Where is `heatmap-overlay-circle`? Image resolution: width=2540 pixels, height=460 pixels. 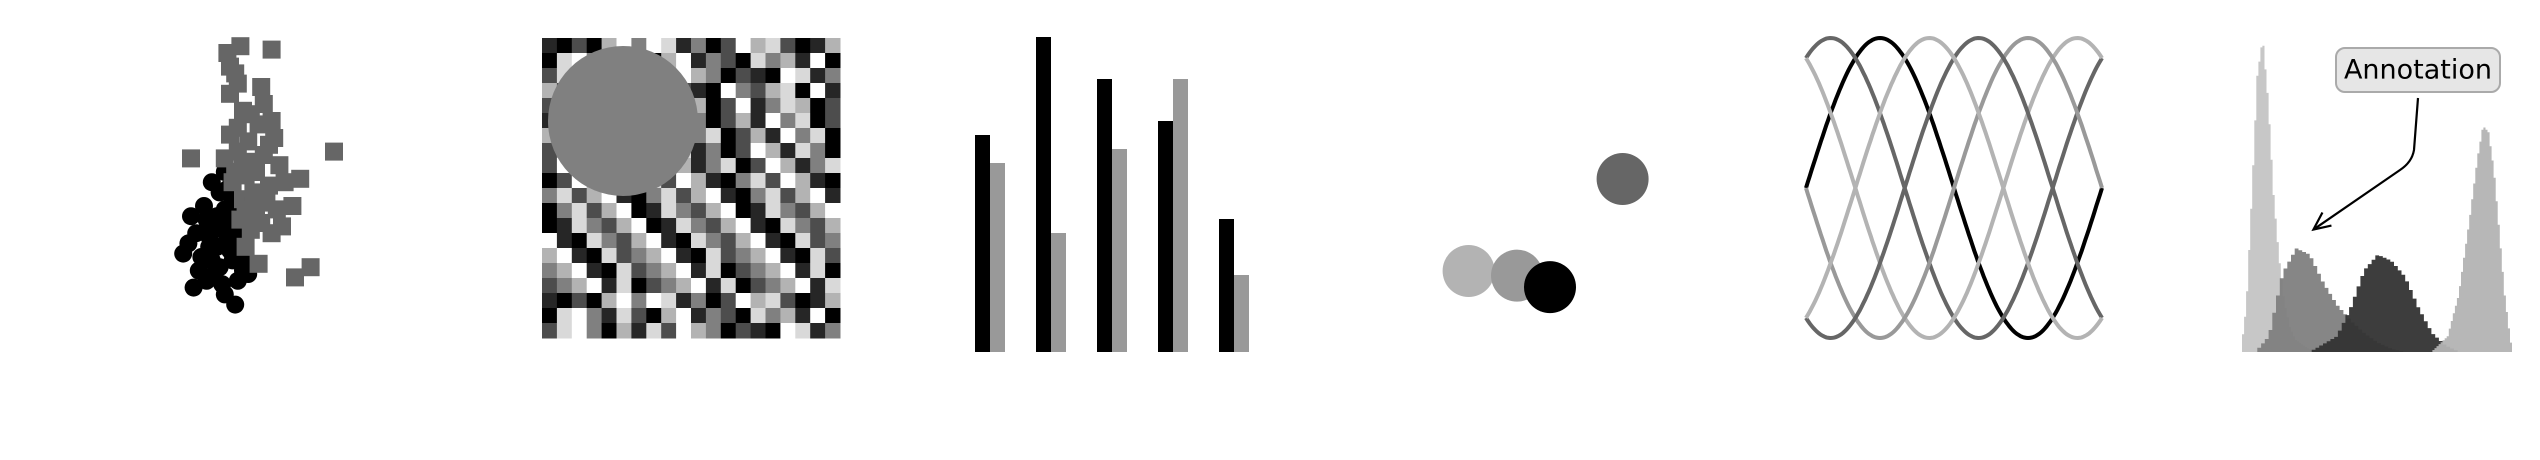 heatmap-overlay-circle is located at coordinates (623, 121).